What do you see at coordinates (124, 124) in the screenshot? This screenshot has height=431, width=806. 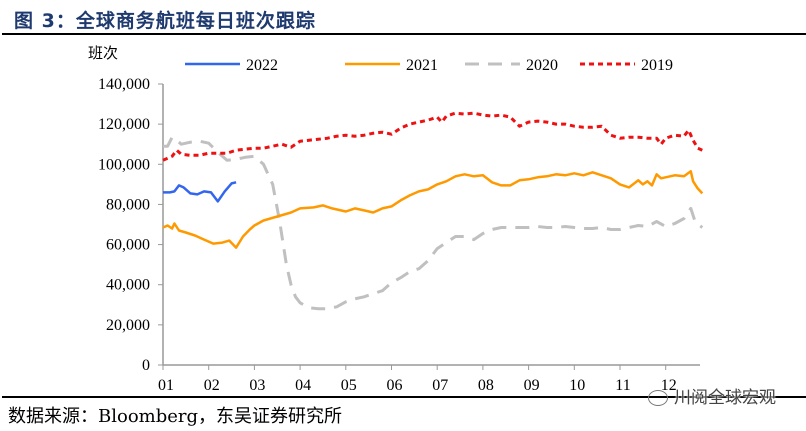 I see `y-tick-label: 120,000` at bounding box center [124, 124].